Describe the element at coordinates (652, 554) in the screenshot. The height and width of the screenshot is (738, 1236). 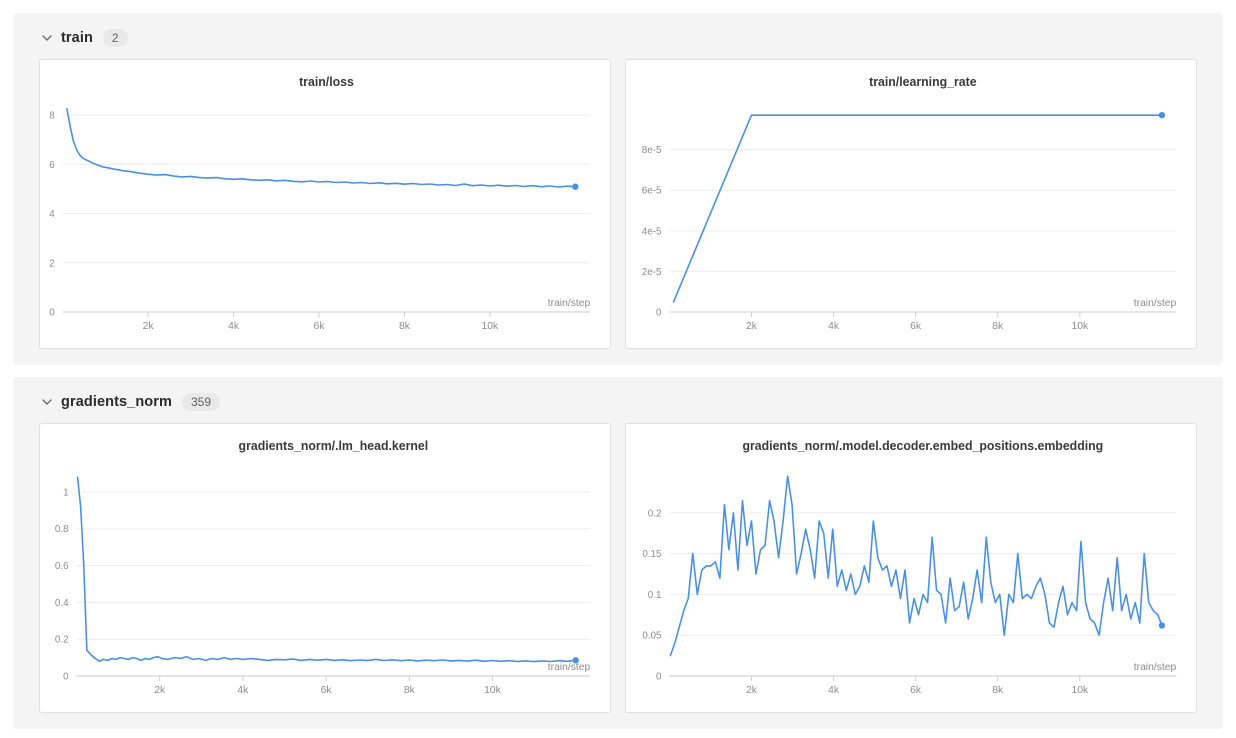
I see `svg-text: 0.15` at that location.